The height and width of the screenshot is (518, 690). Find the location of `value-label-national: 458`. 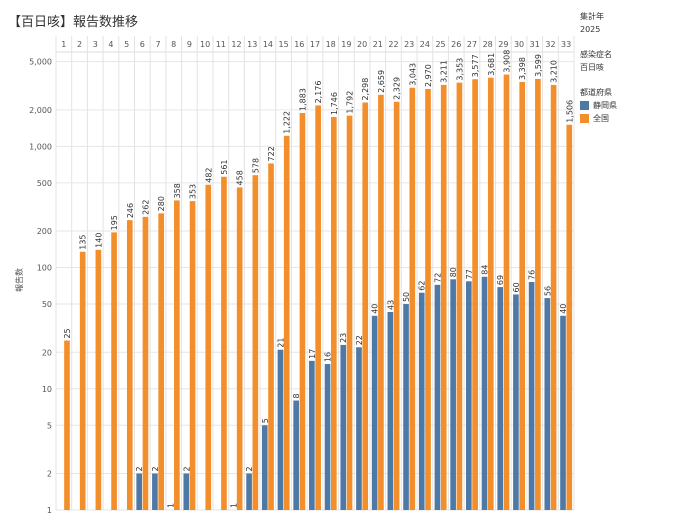

value-label-national: 458 is located at coordinates (240, 177).